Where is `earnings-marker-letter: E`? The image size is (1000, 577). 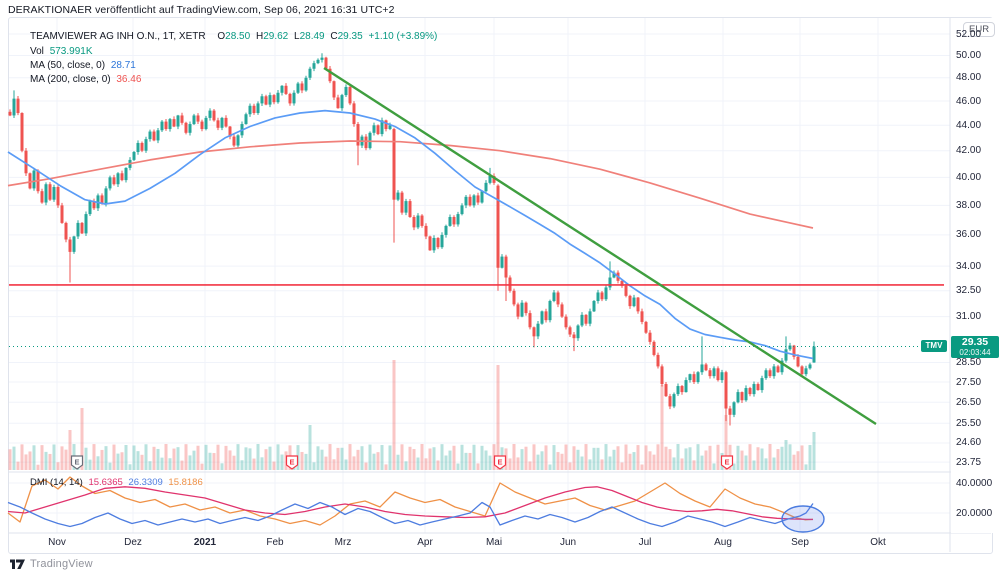
earnings-marker-letter: E is located at coordinates (291, 462).